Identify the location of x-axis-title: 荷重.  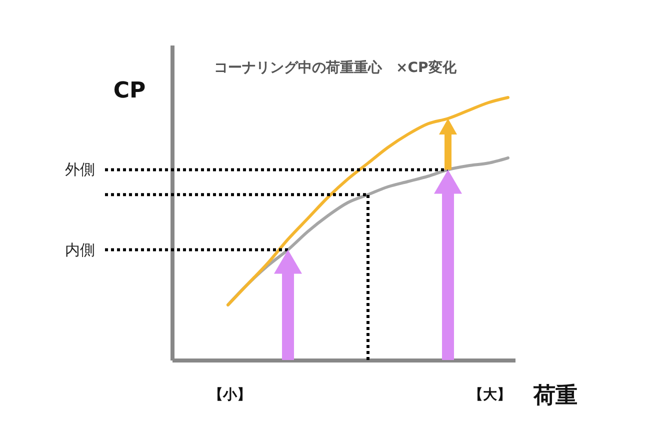
(555, 396).